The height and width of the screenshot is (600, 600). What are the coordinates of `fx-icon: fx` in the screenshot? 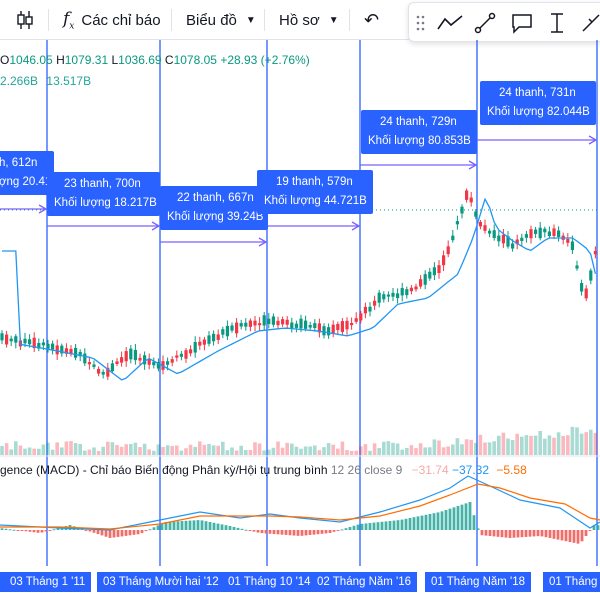 It's located at (69, 20).